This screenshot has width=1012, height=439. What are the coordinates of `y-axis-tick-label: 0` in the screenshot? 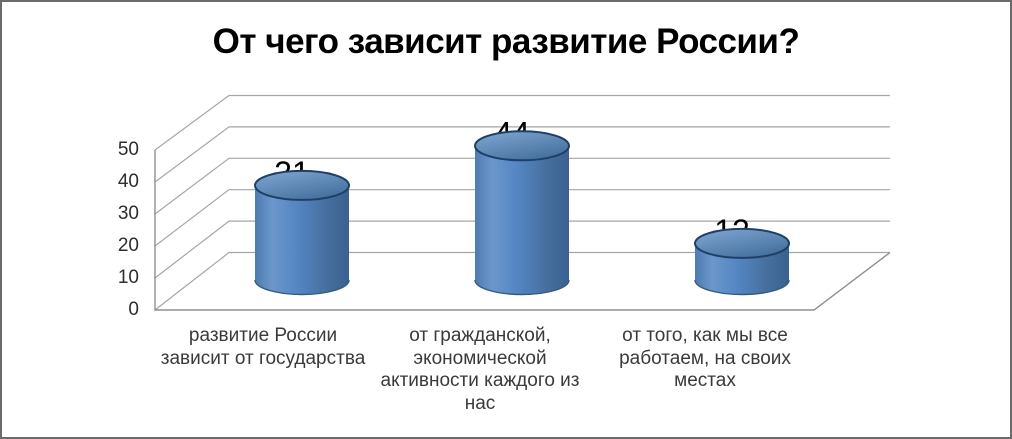 It's located at (133, 309).